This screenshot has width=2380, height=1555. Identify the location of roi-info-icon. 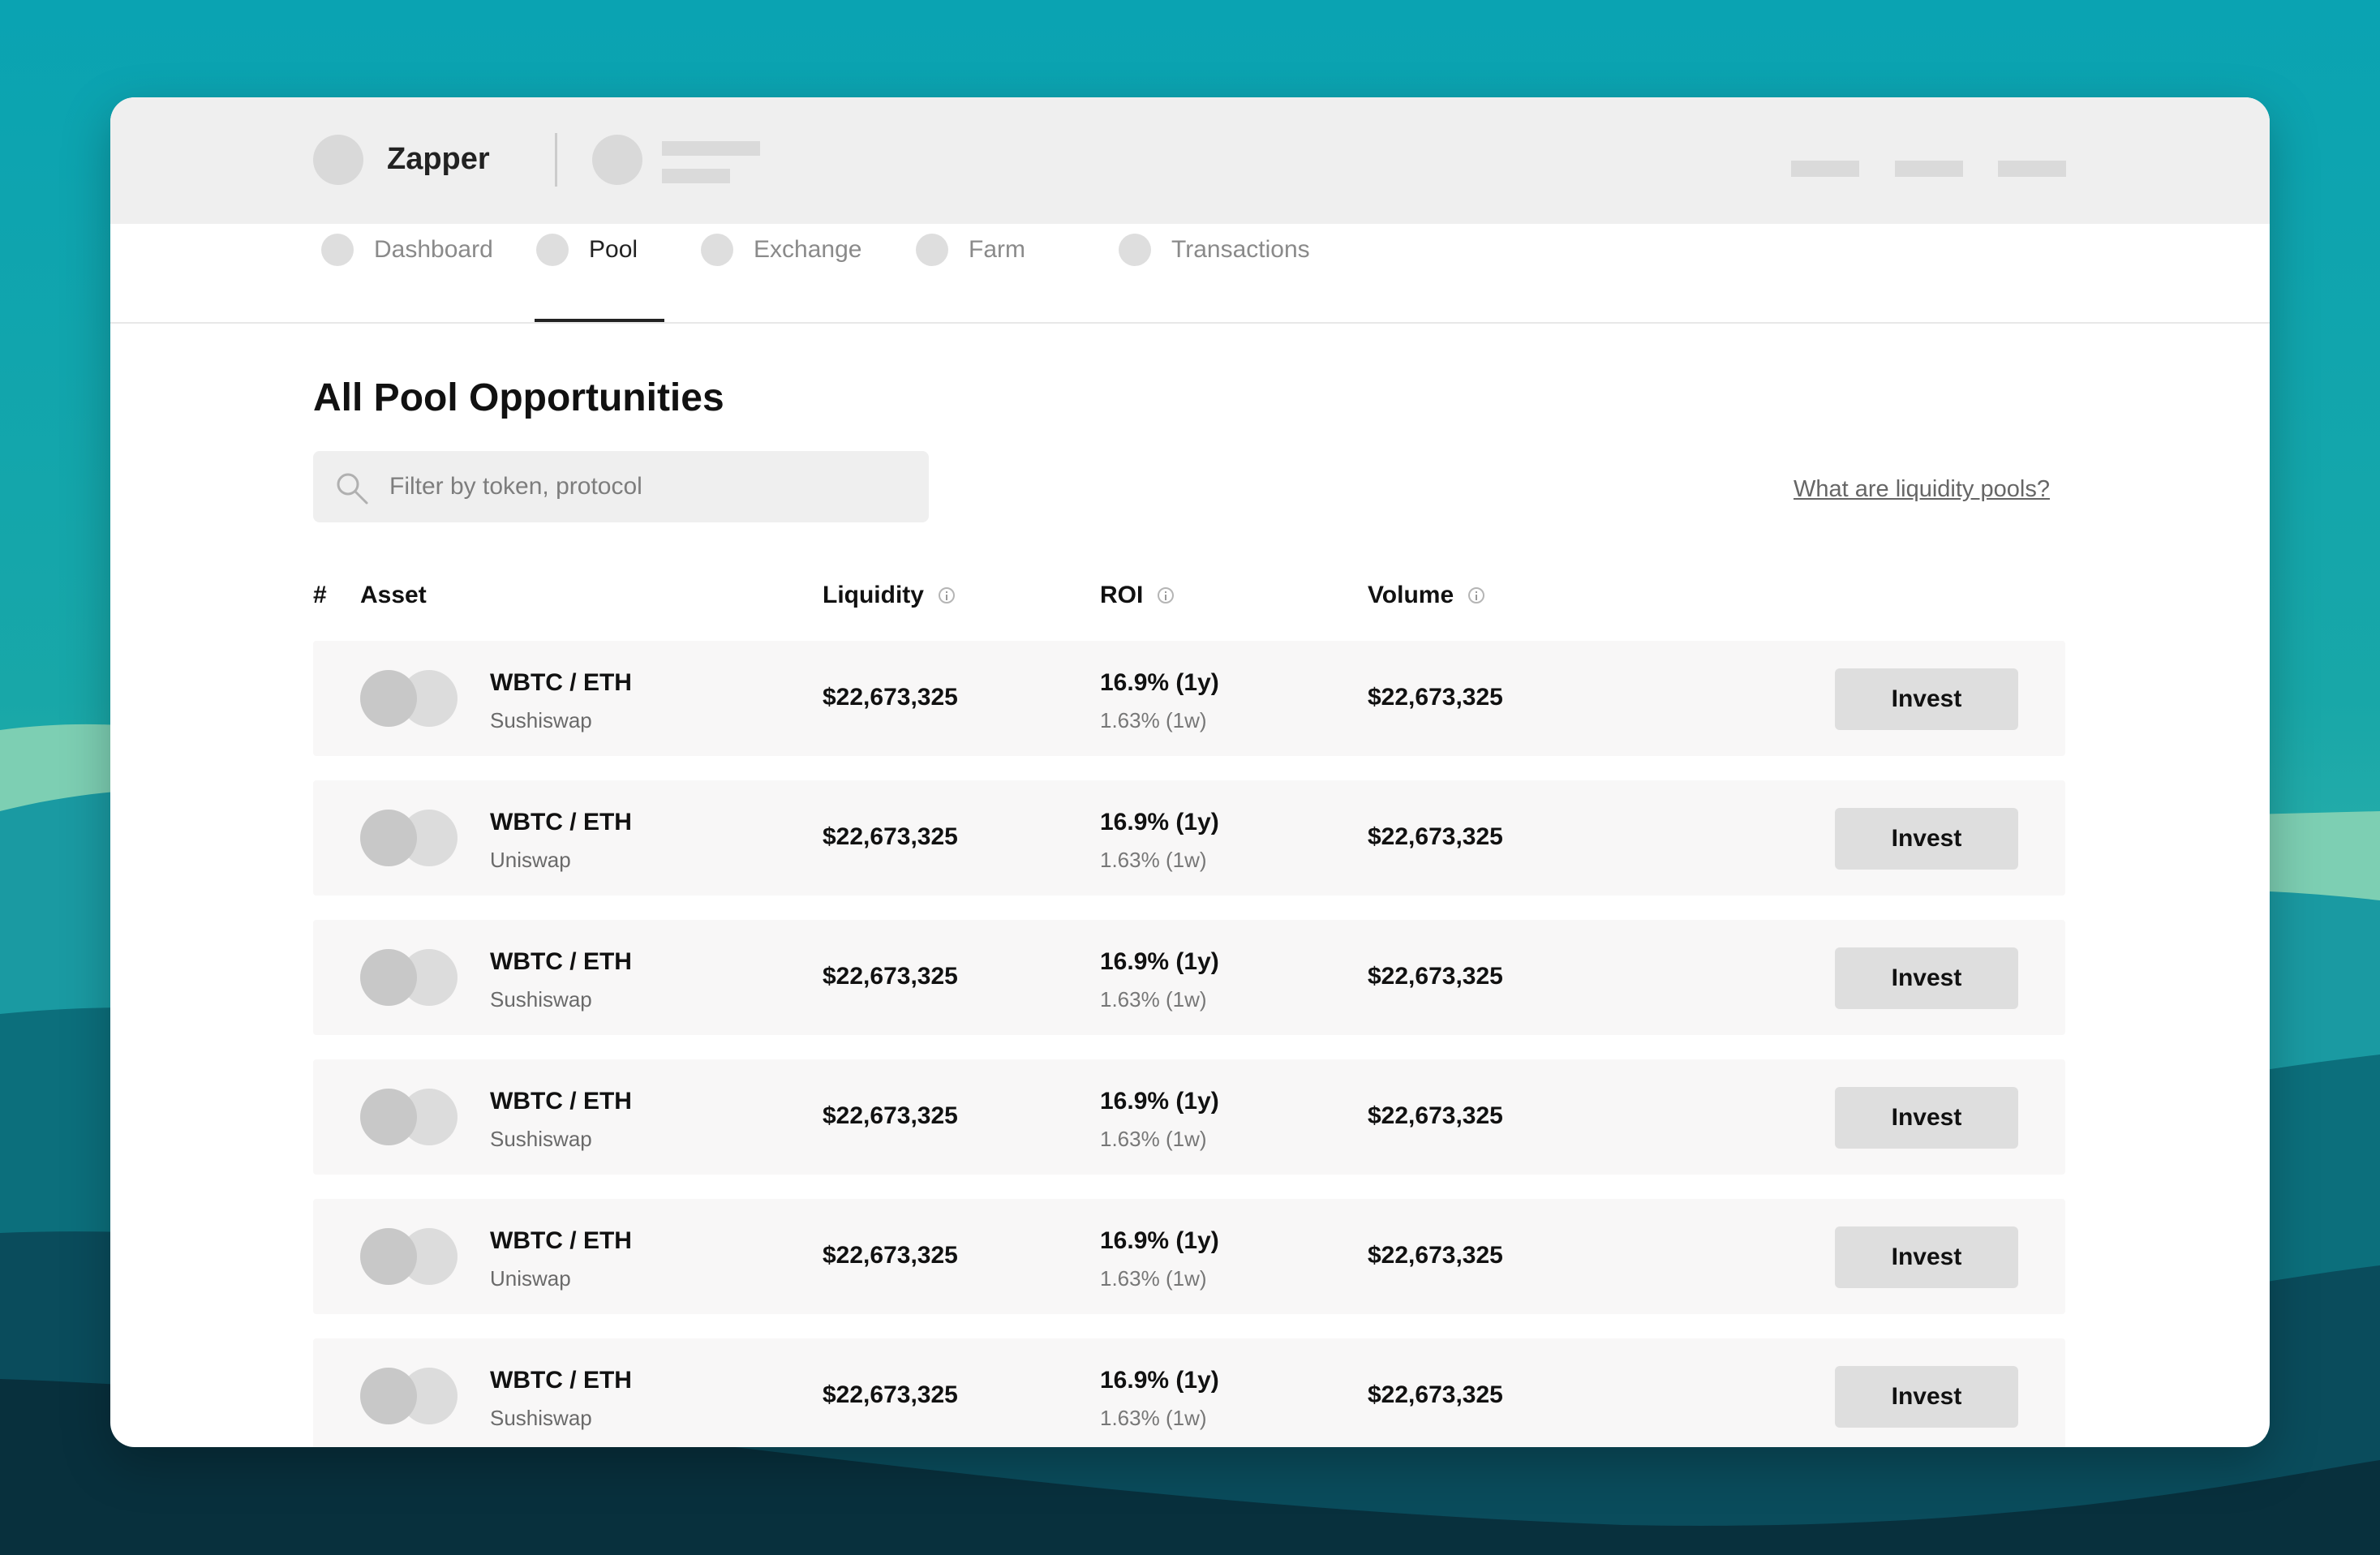
(1167, 595).